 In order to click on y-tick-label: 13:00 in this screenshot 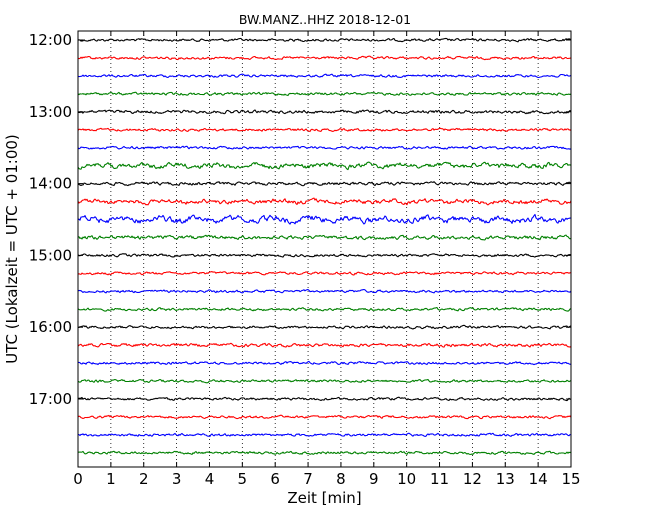, I will do `click(50, 112)`.